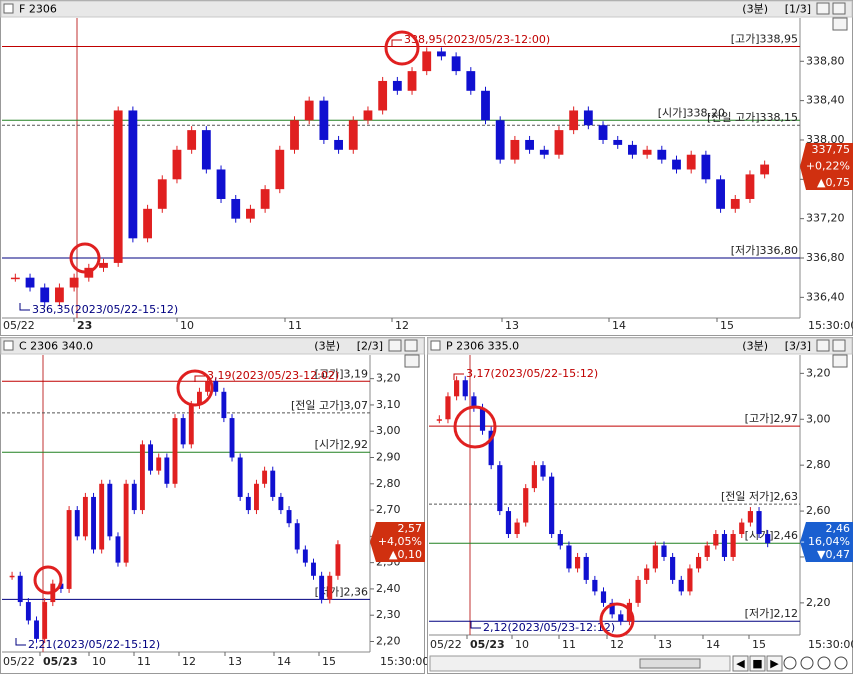 Image resolution: width=853 pixels, height=674 pixels. What do you see at coordinates (475, 625) in the screenshot?
I see `annotation-arrow` at bounding box center [475, 625].